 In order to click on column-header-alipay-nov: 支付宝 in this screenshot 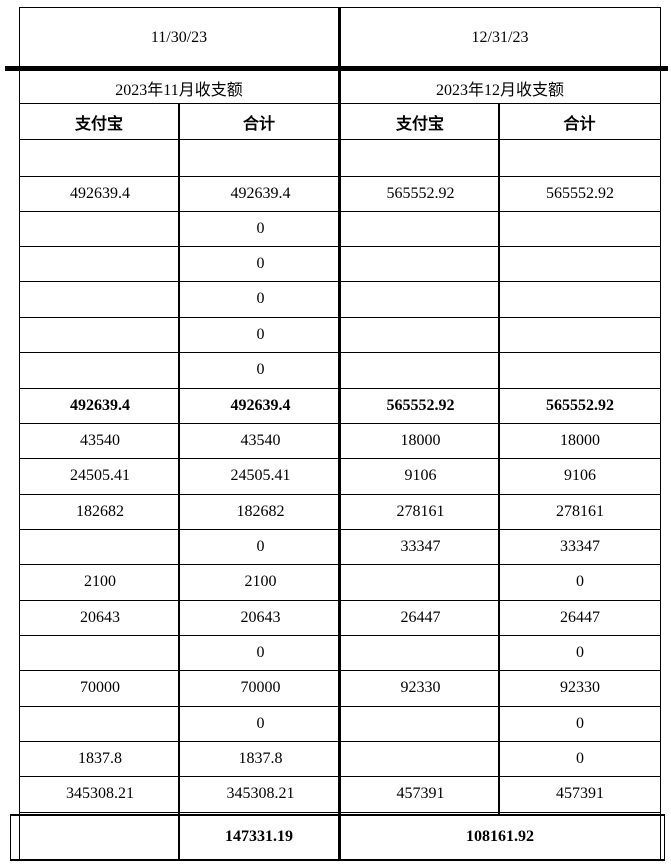, I will do `click(98, 123)`.